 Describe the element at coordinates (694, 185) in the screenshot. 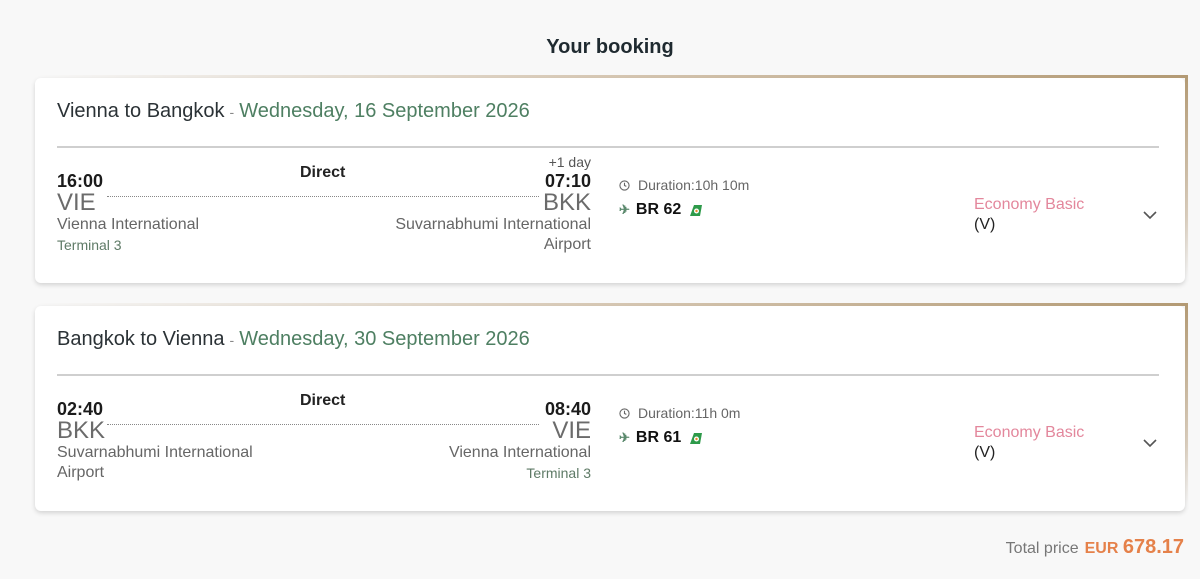

I see `duration: Duration:10h 10m` at that location.